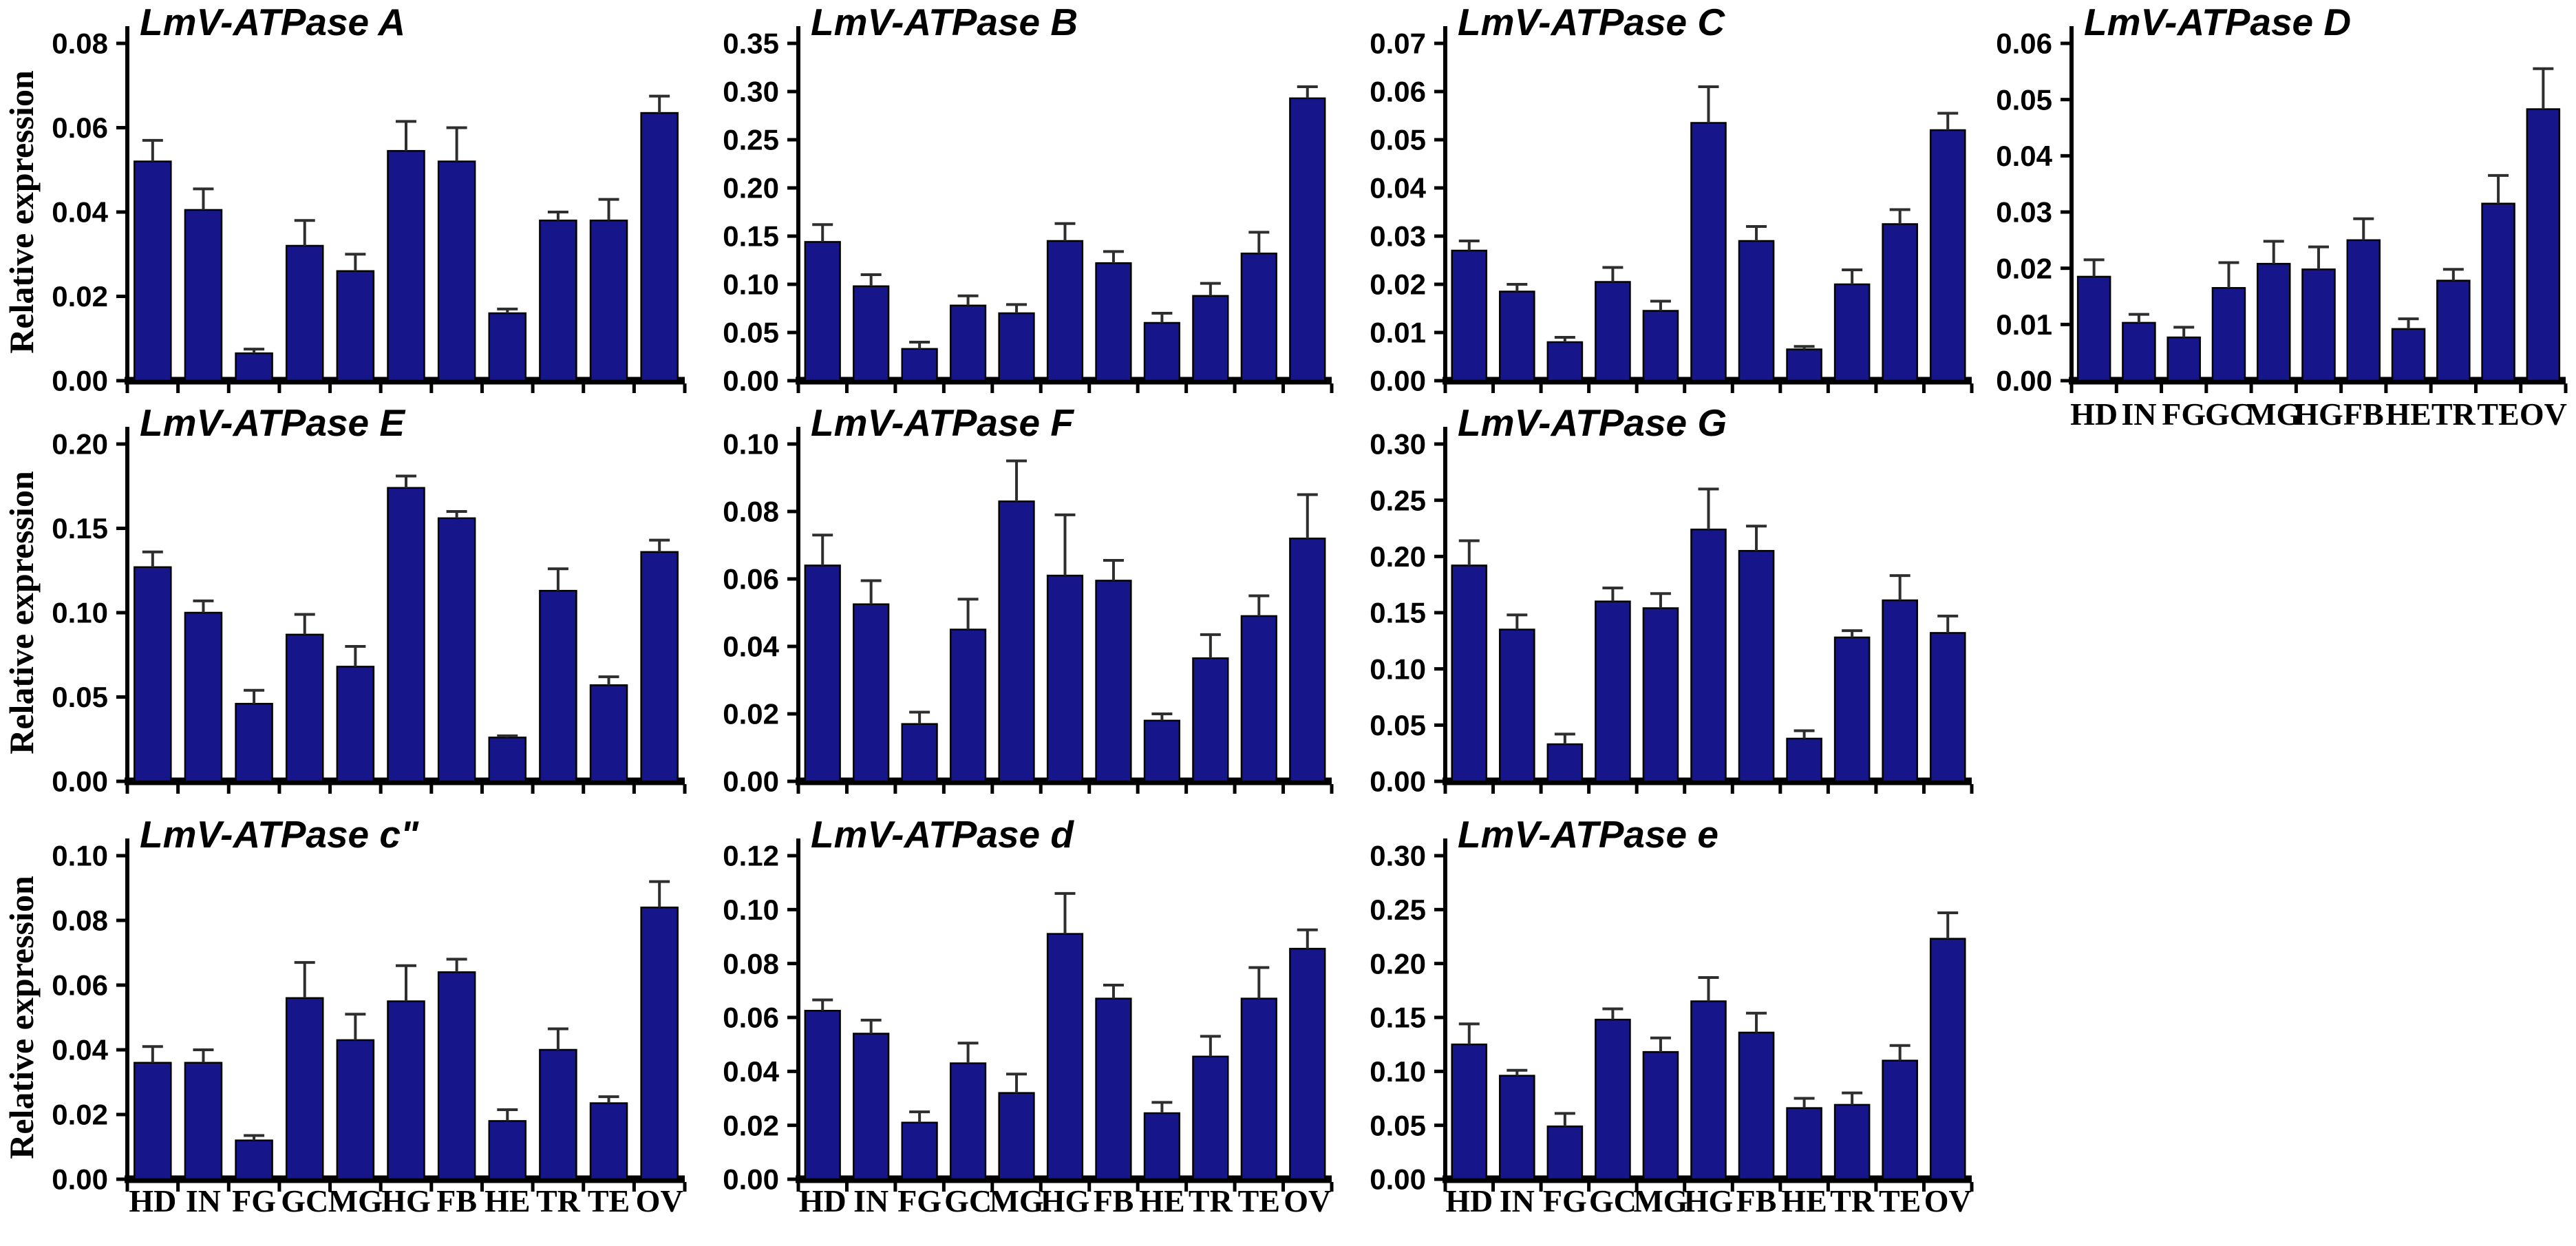 The height and width of the screenshot is (1246, 2576). I want to click on x-category-label: HG, so click(2318, 414).